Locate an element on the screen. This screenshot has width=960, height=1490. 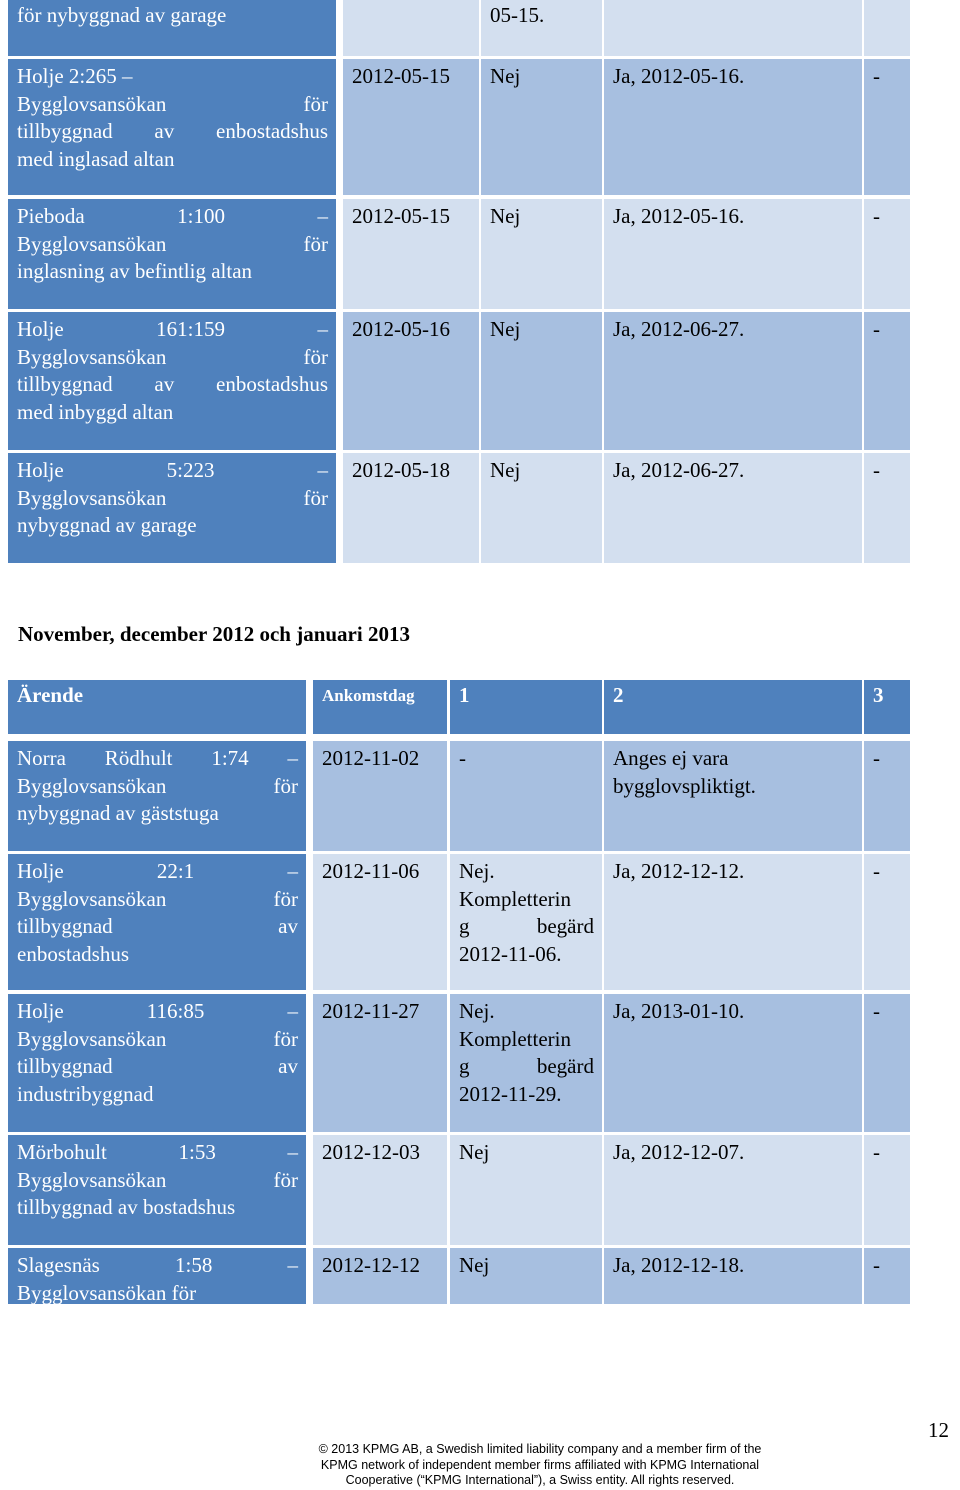
arrival-date-cell is located at coordinates (411, 28).